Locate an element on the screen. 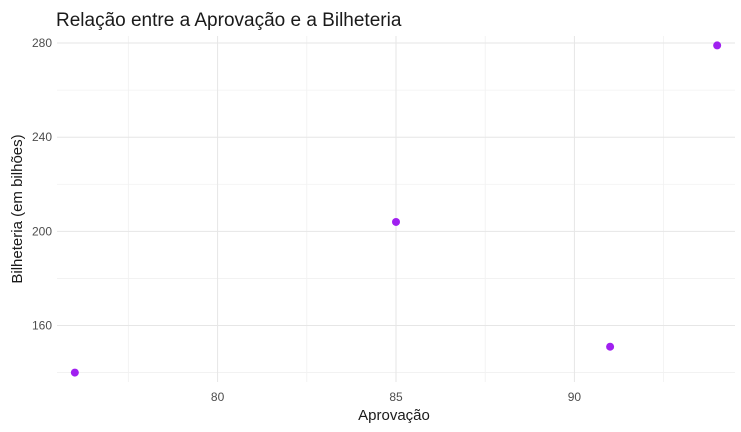 The width and height of the screenshot is (741, 432). x-axis-title: Aprovação is located at coordinates (394, 415).